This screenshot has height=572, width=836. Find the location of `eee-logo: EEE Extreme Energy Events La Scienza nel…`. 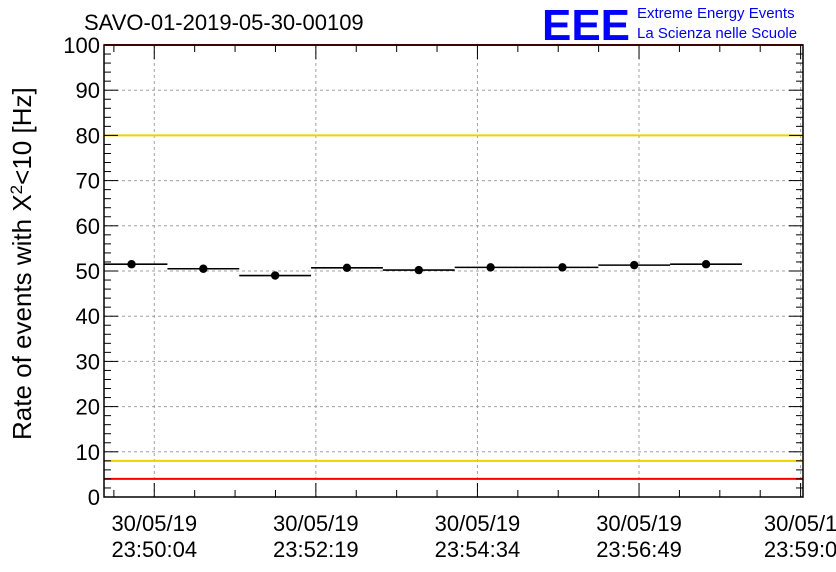

eee-logo: EEE Extreme Energy Events La Scienza nel… is located at coordinates (669, 25).